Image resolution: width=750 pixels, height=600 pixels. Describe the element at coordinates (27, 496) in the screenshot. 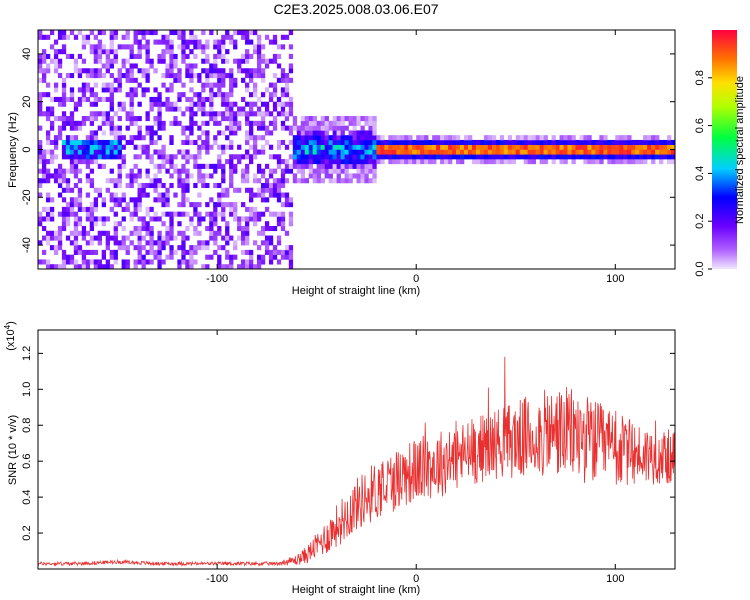

I see `y-tick-label: 0.4` at that location.